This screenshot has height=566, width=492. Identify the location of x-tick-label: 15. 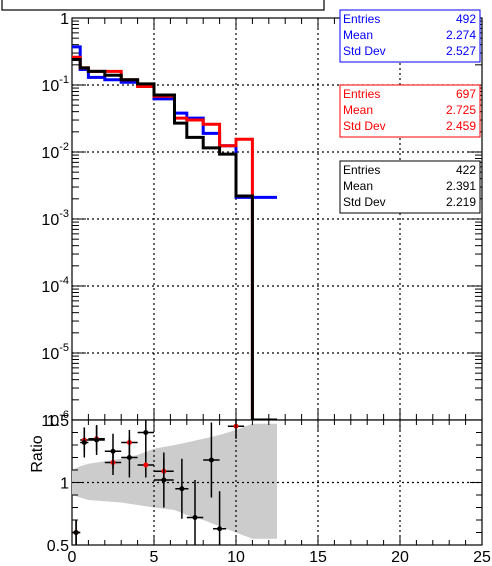
(318, 557).